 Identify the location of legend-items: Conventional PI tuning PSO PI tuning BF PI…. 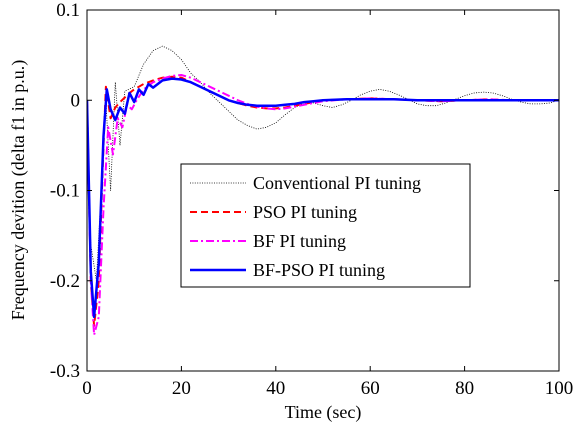
(305, 226).